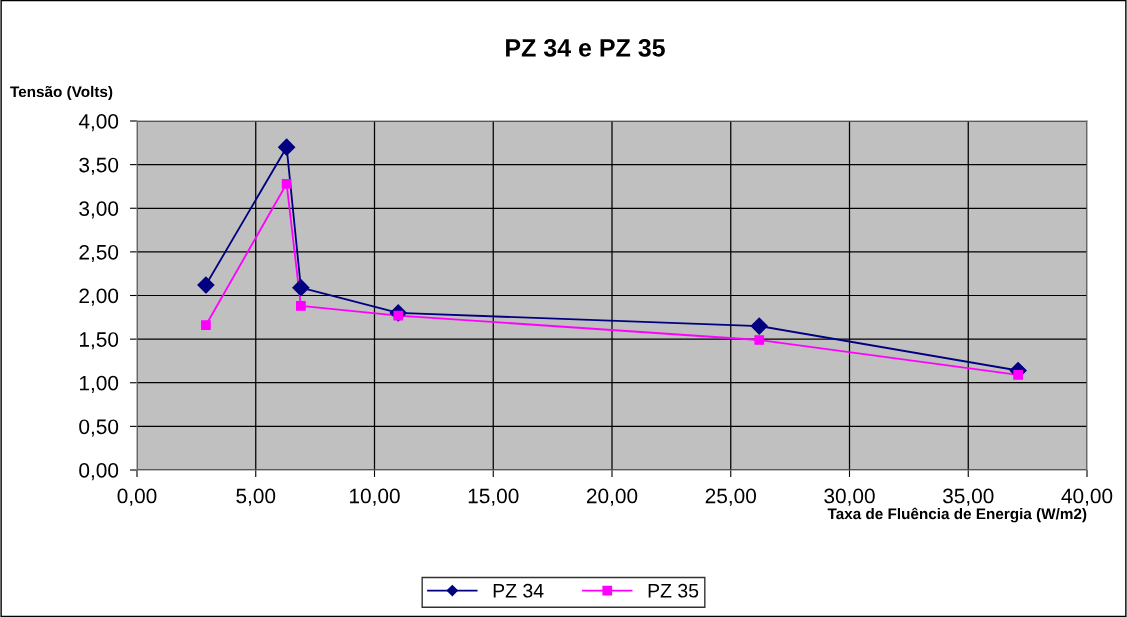 The height and width of the screenshot is (617, 1127). Describe the element at coordinates (98, 123) in the screenshot. I see `y-tick-label: 4,00` at that location.